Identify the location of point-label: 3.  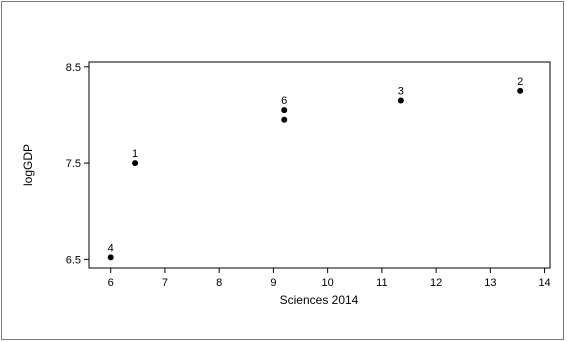
(401, 92).